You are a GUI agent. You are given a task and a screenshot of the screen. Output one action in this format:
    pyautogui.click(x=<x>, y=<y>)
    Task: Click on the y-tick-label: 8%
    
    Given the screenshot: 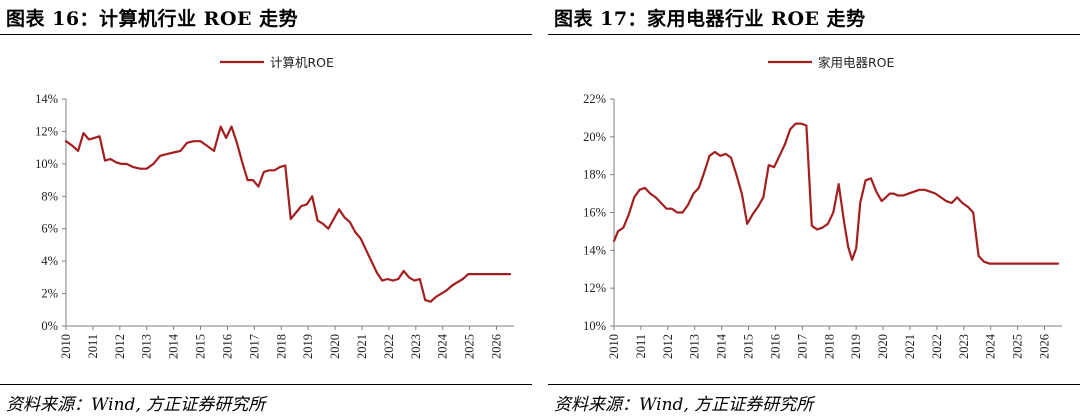 What is the action you would take?
    pyautogui.click(x=49, y=196)
    